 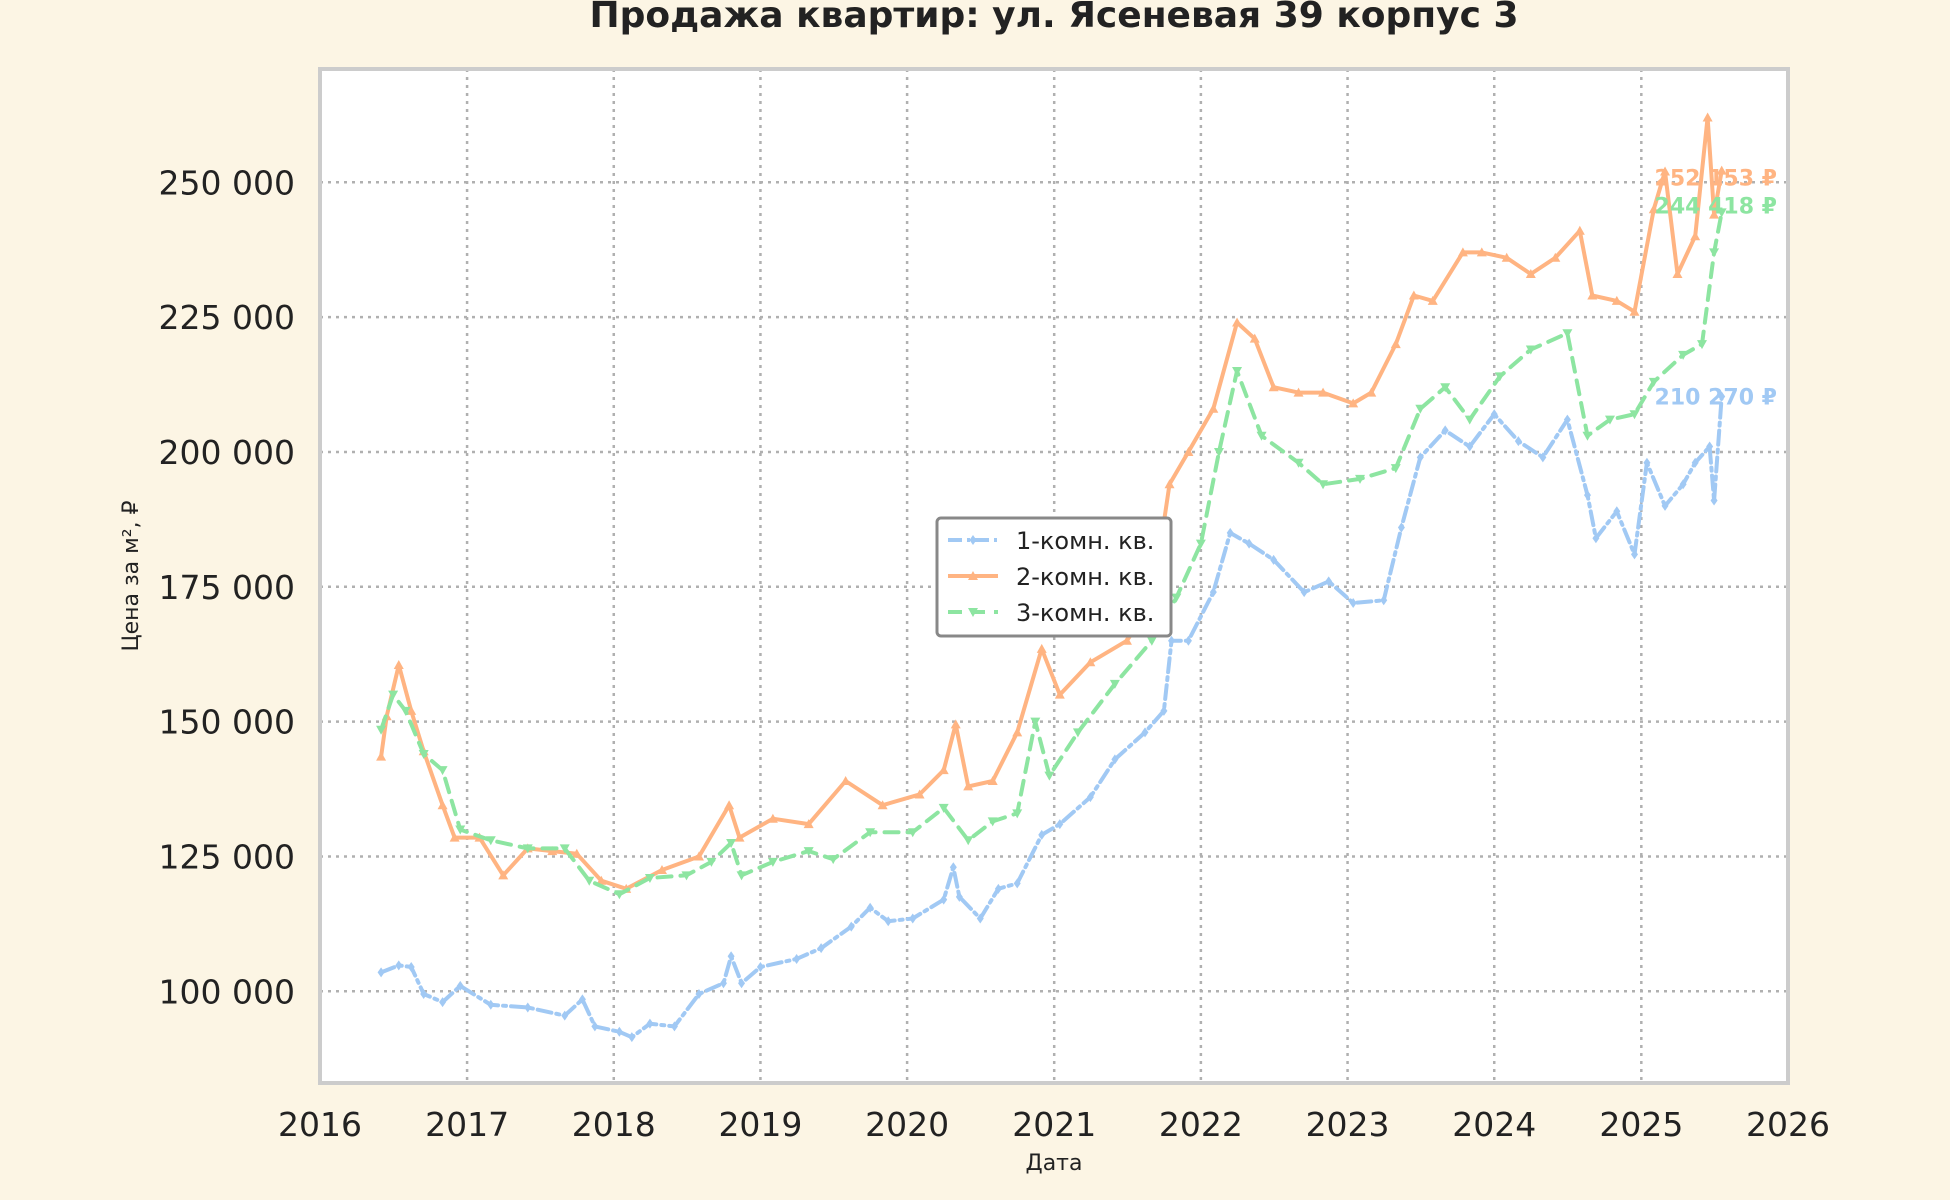 What do you see at coordinates (1641, 1124) in the screenshot?
I see `x-tick-label: 2025` at bounding box center [1641, 1124].